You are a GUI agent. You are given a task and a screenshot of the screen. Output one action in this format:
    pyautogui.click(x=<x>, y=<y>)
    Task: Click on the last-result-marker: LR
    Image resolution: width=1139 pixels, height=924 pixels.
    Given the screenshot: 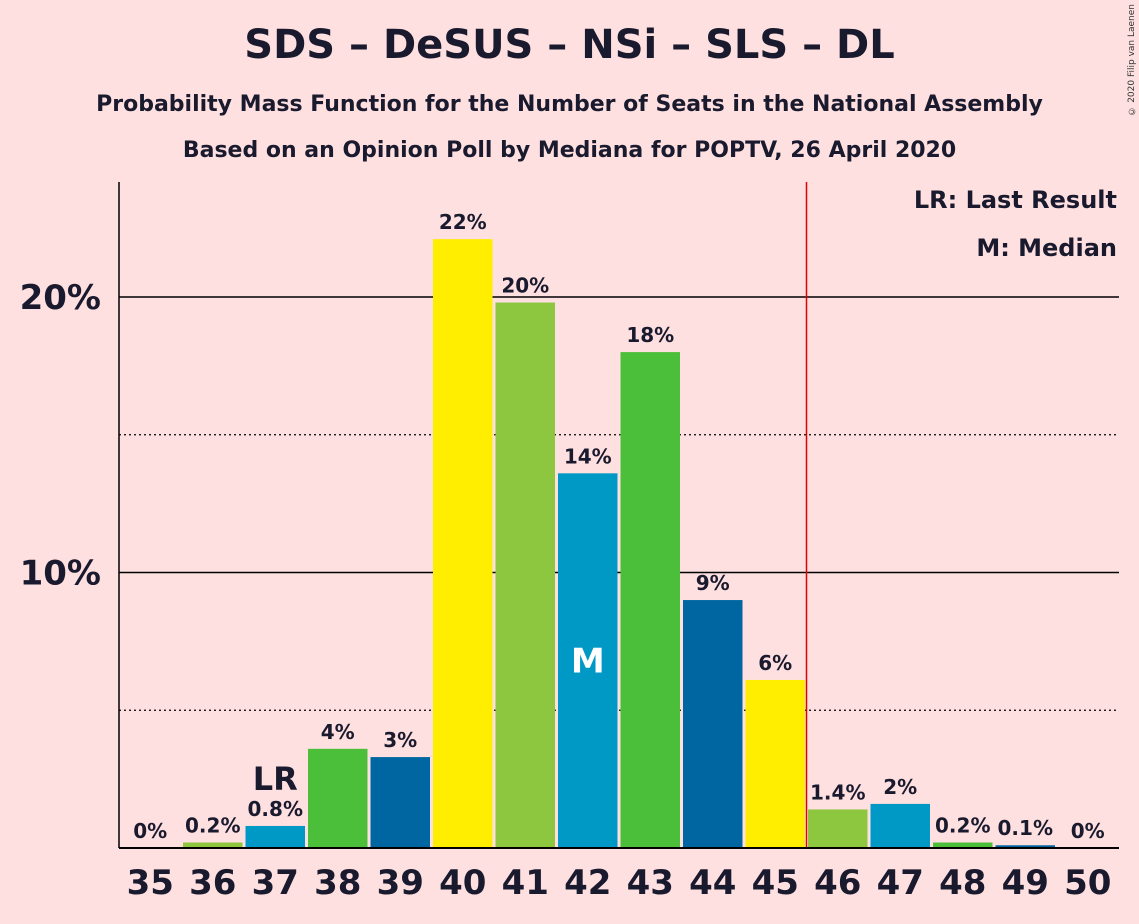 What is the action you would take?
    pyautogui.click(x=275, y=779)
    